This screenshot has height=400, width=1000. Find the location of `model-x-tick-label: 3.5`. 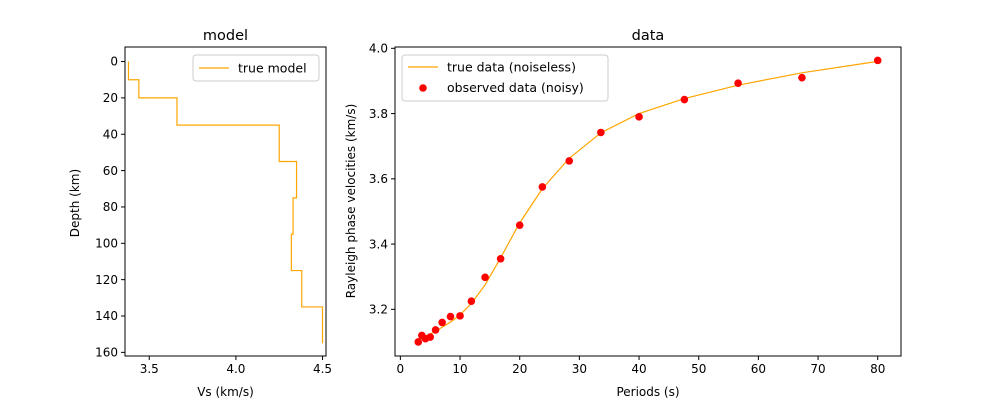

model-x-tick-label: 3.5 is located at coordinates (149, 369).